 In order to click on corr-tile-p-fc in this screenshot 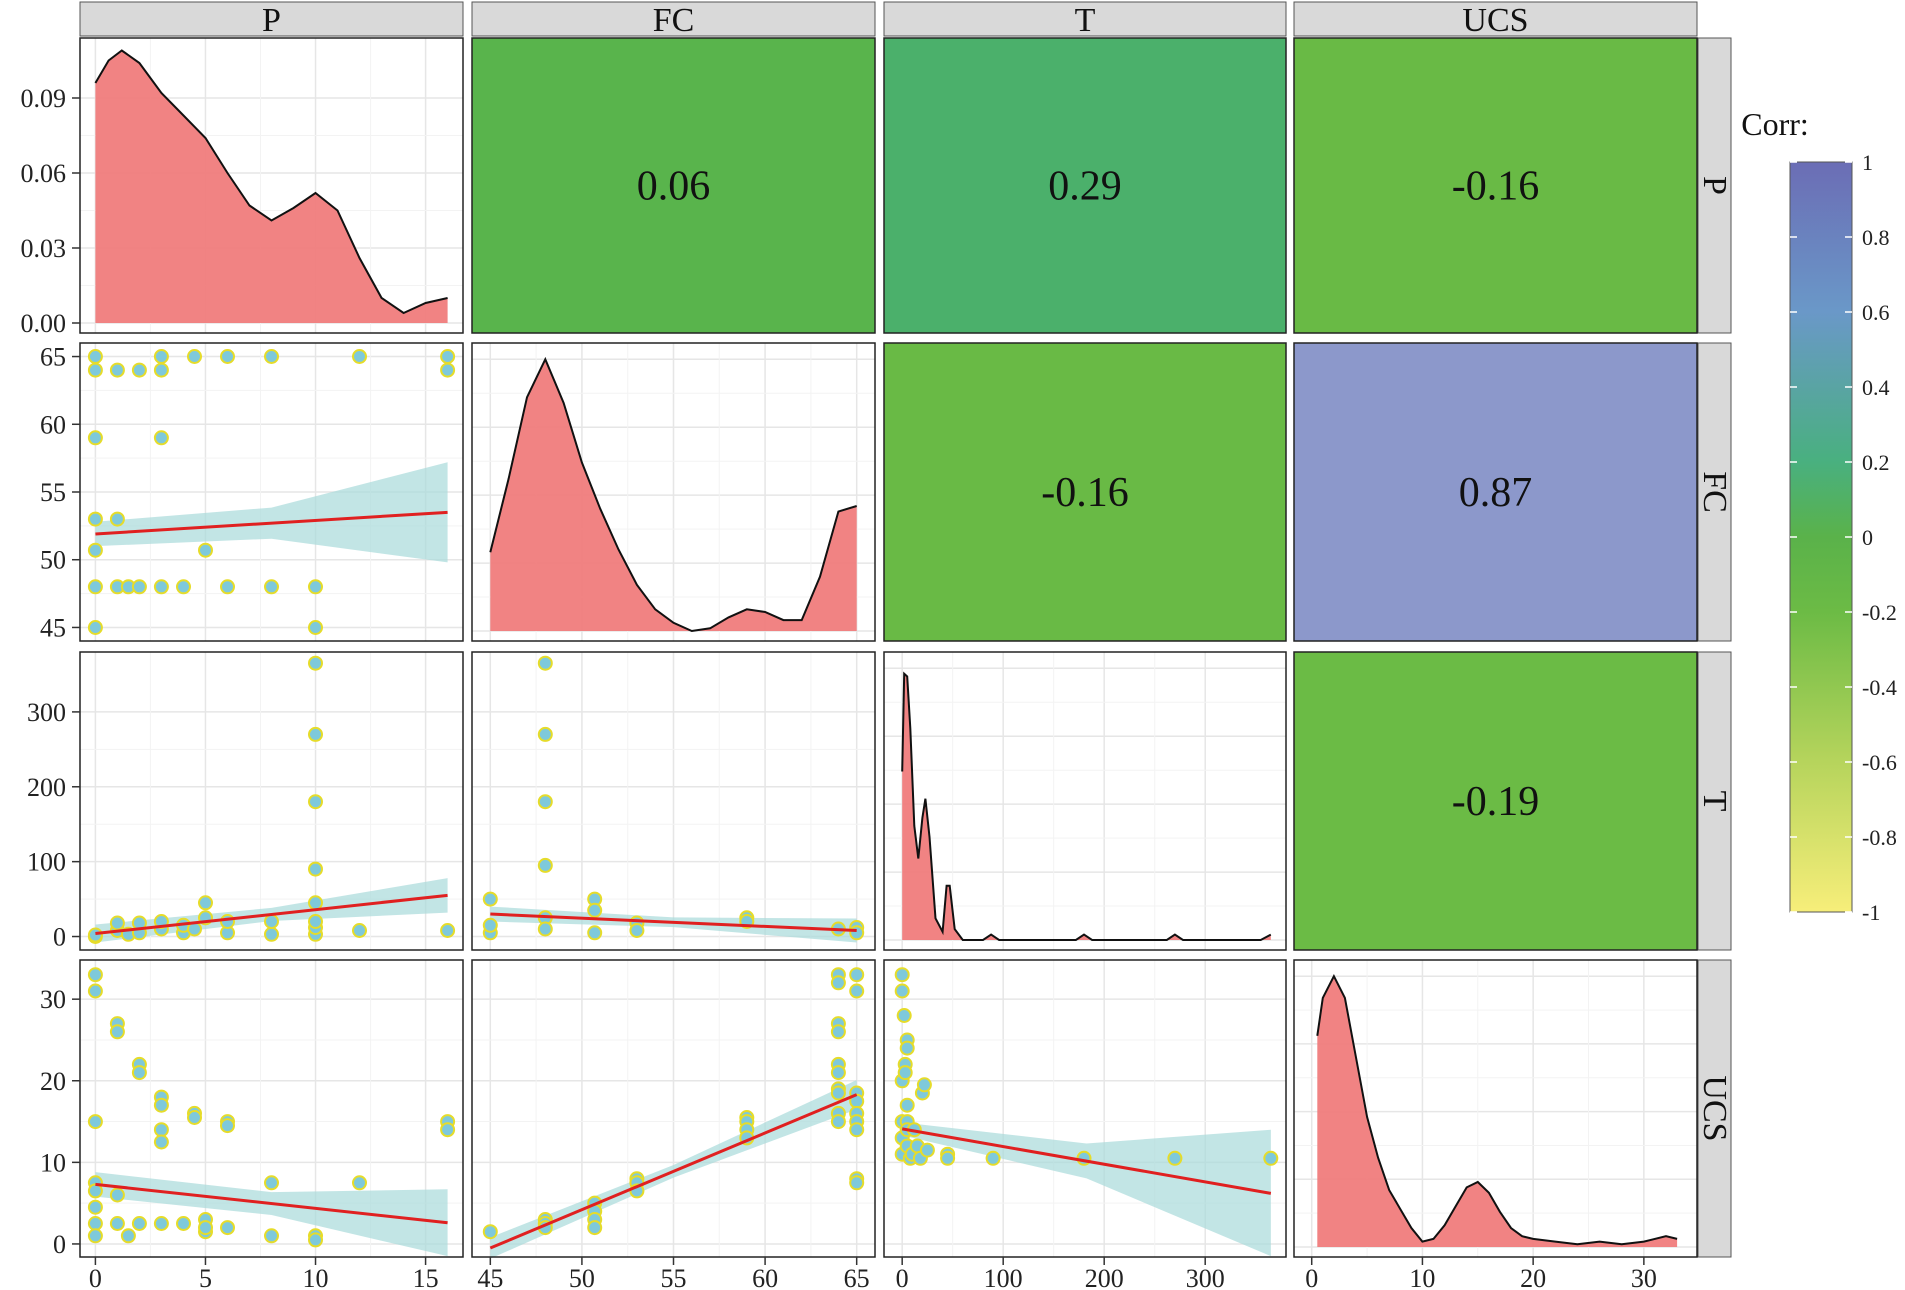, I will do `click(673, 185)`.